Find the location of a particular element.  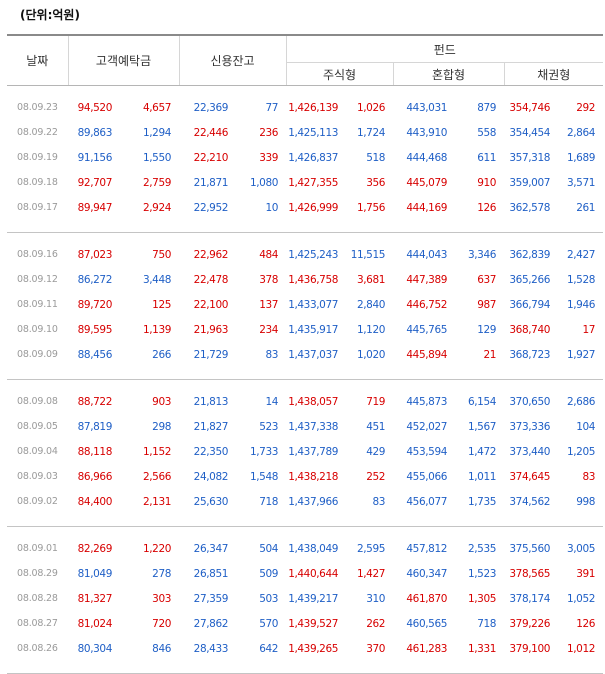

credit-value: 22,952 is located at coordinates (211, 207).